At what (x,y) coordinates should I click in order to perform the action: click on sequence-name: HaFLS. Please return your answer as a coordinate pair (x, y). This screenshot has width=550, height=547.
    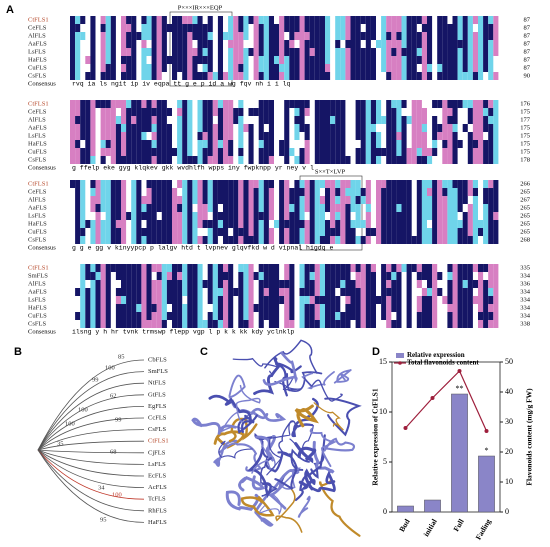
    Looking at the image, I should click on (37, 143).